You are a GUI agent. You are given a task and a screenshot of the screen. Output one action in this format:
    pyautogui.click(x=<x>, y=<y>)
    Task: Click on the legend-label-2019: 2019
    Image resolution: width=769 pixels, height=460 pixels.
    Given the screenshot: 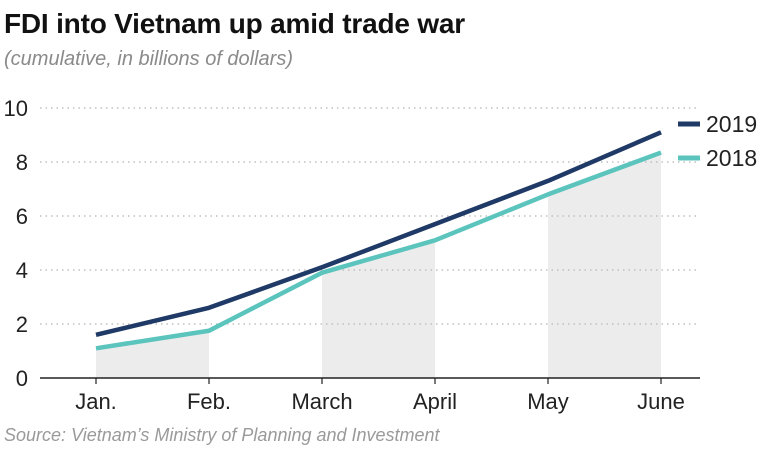 What is the action you would take?
    pyautogui.click(x=731, y=124)
    